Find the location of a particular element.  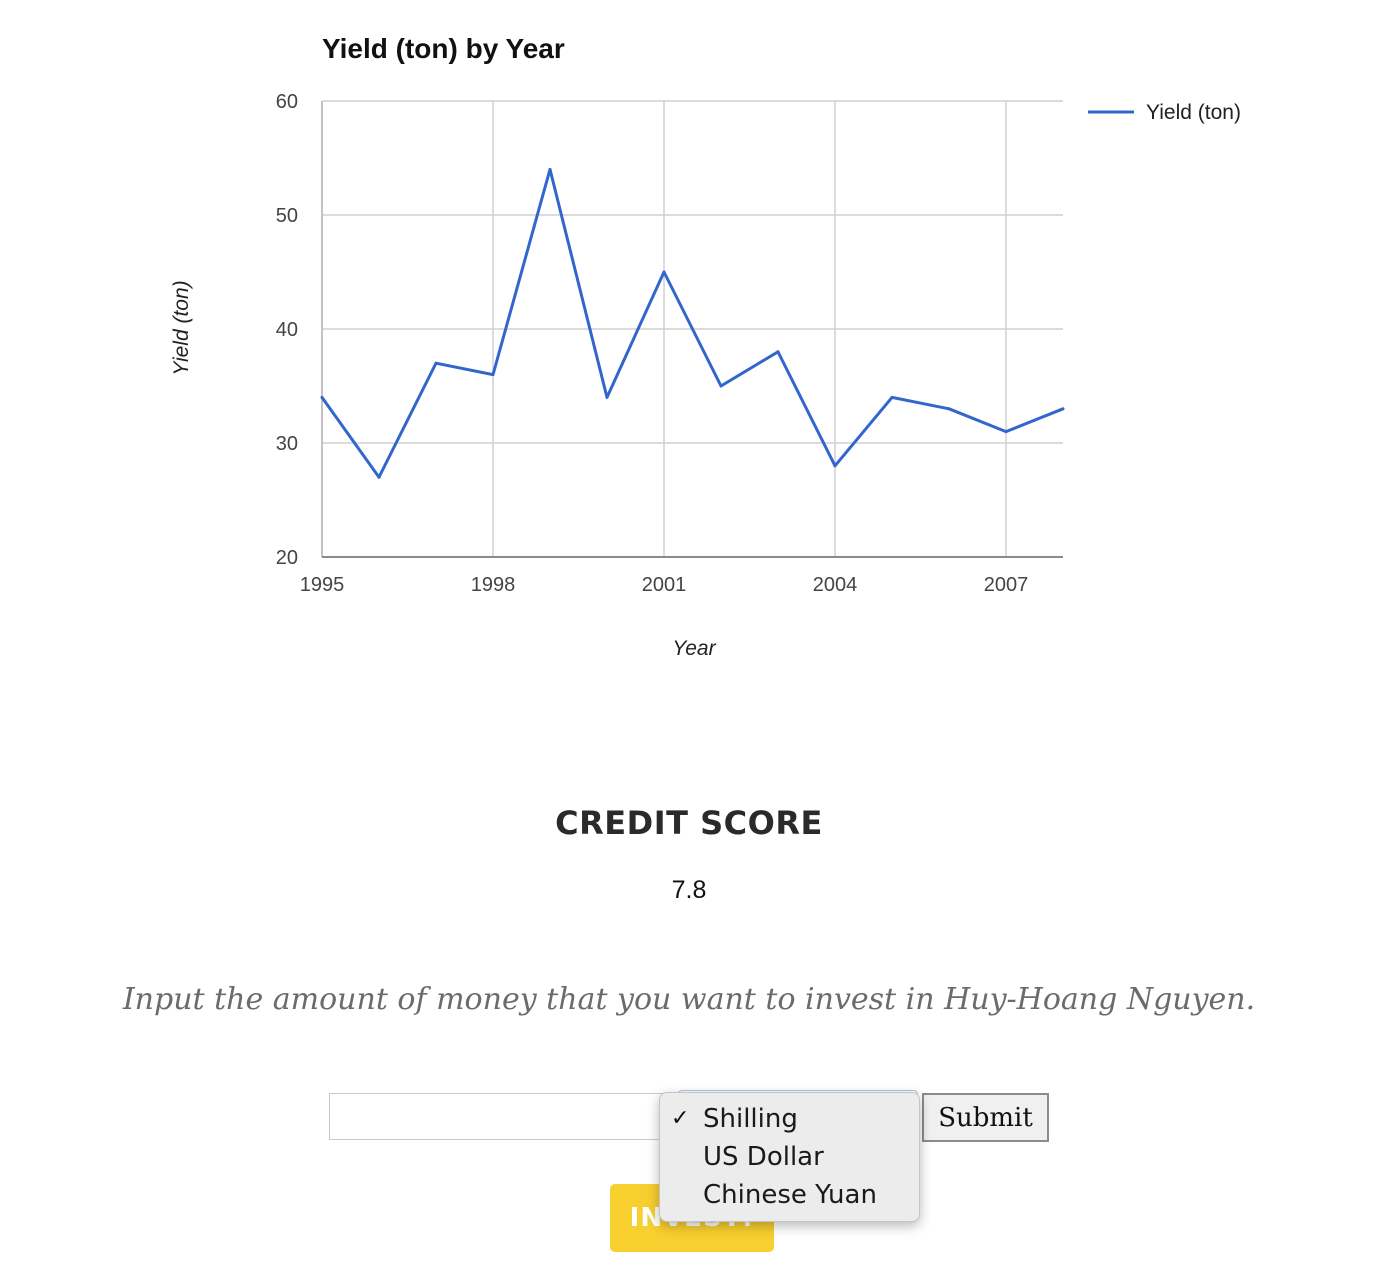

submit-button: Submit is located at coordinates (985, 1117).